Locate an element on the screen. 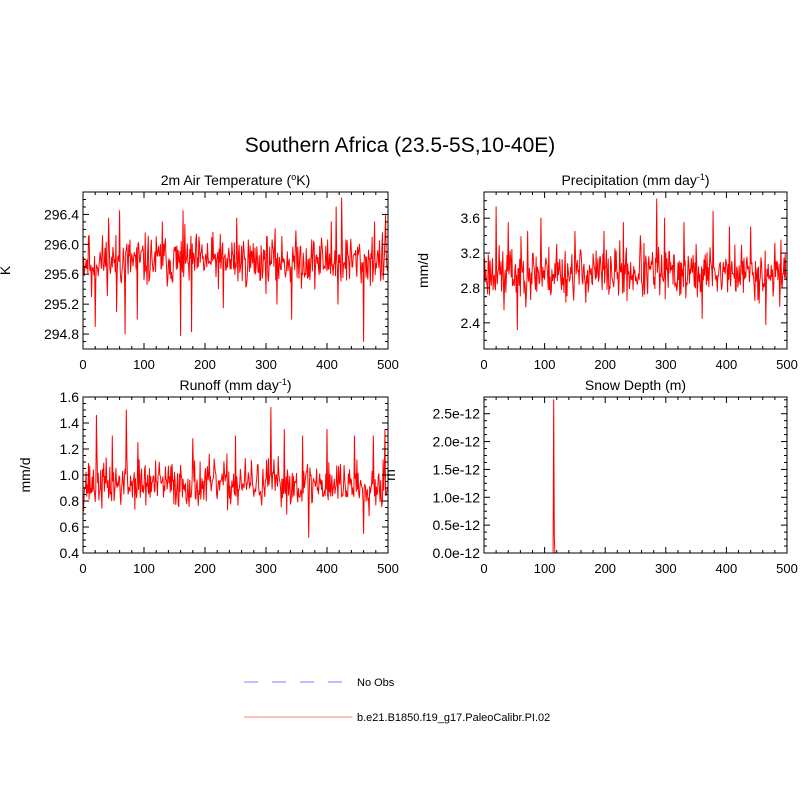 This screenshot has height=800, width=800. y-tick-label: 295.6 is located at coordinates (61, 274).